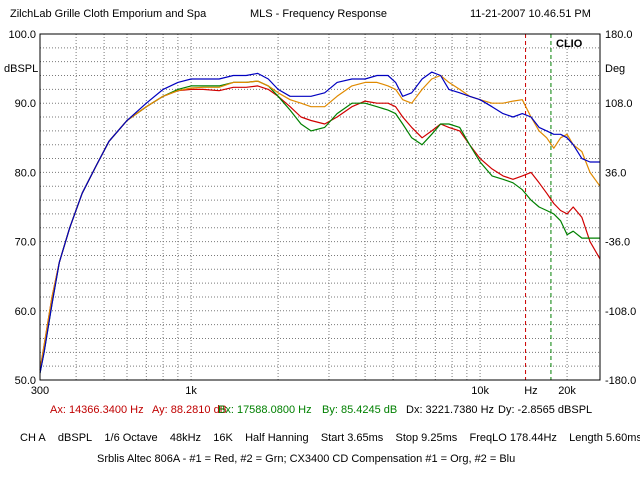 The image size is (640, 480). What do you see at coordinates (318, 14) in the screenshot?
I see `header-title: MLS - Frequency Response` at bounding box center [318, 14].